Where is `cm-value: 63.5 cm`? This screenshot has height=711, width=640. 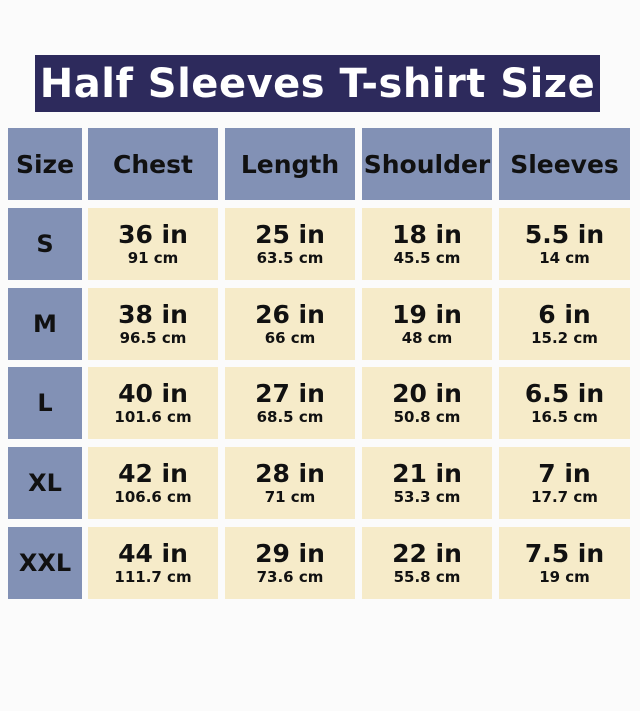 cm-value: 63.5 cm is located at coordinates (290, 258).